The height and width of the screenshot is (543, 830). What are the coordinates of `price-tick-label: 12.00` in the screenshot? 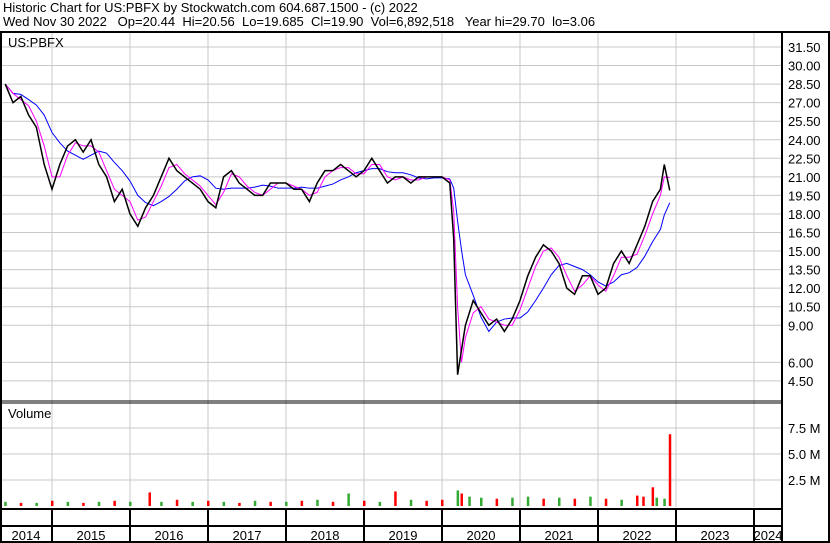 It's located at (804, 288).